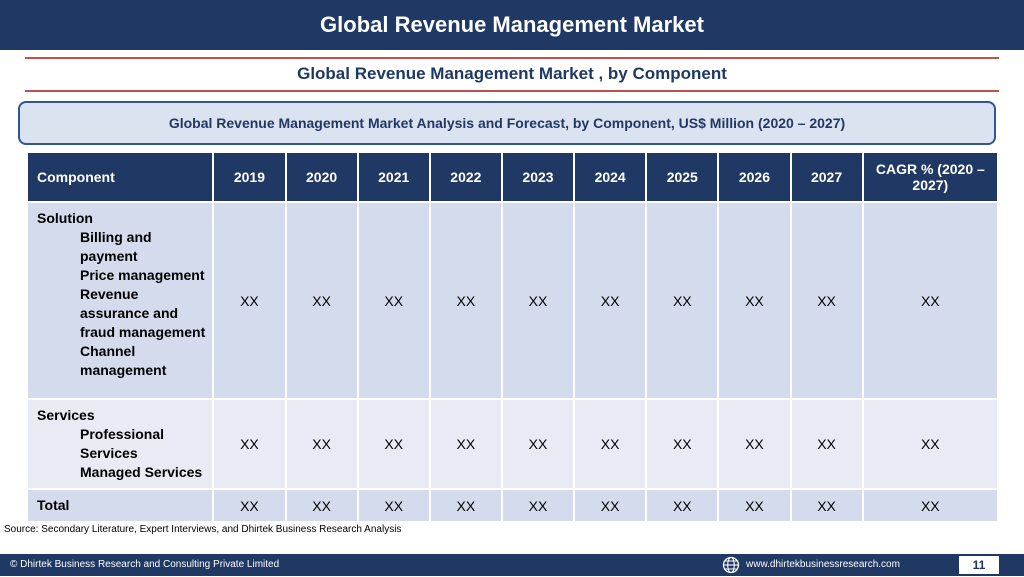 This screenshot has height=577, width=1024. Describe the element at coordinates (65, 218) in the screenshot. I see `row-label: Solution` at that location.